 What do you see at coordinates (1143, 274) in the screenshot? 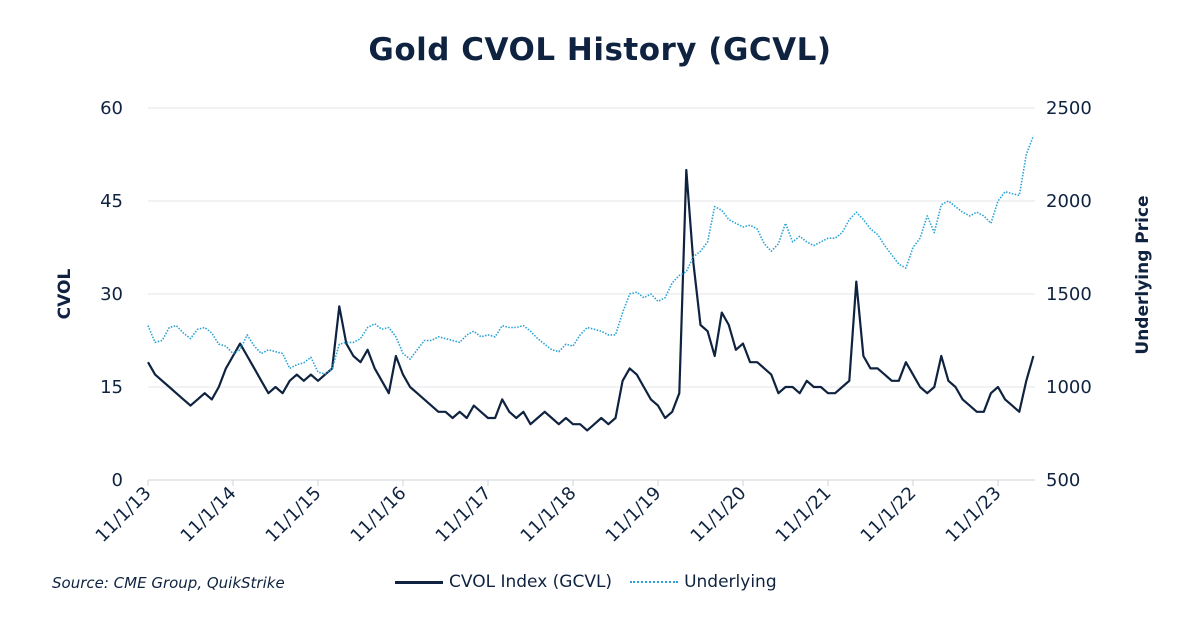
I see `y2-axis-title: Underlying Price` at bounding box center [1143, 274].